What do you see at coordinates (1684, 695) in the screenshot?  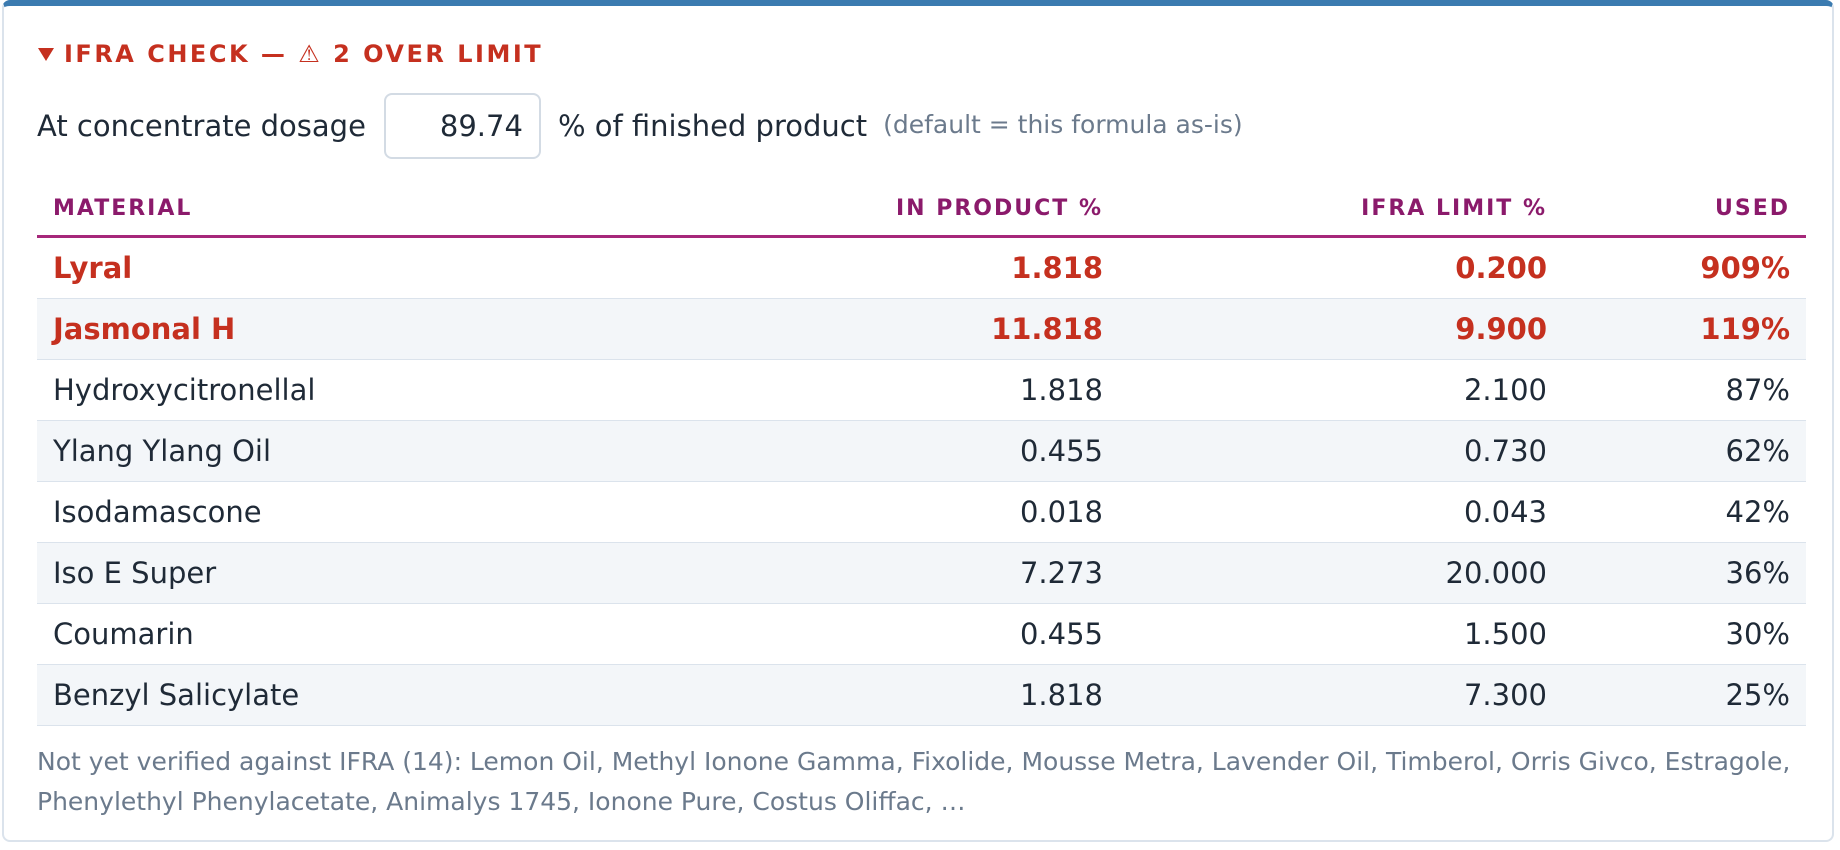 I see `value-cell: 25%` at bounding box center [1684, 695].